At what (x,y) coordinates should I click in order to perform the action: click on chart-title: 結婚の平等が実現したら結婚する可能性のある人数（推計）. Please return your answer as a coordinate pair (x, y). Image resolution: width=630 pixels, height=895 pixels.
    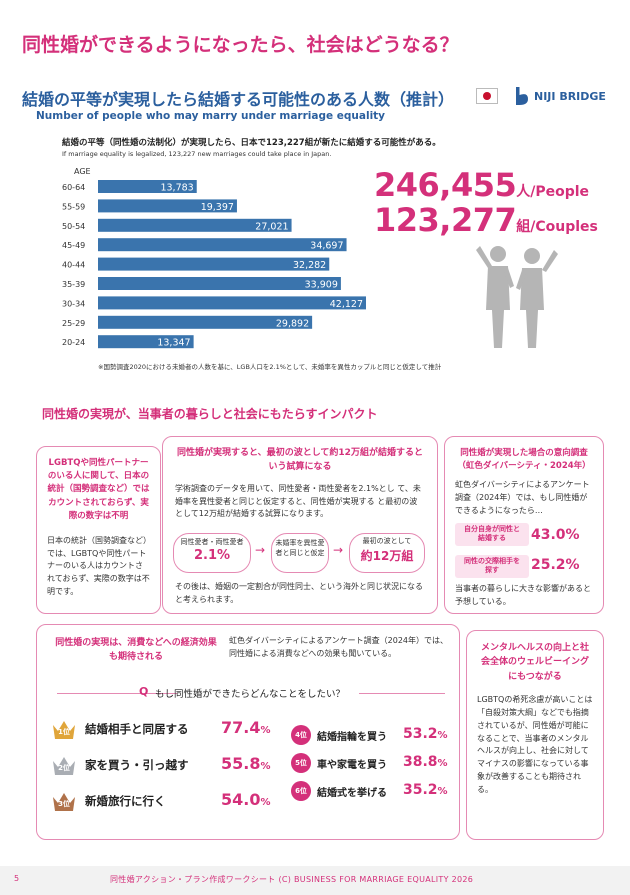
    Looking at the image, I should click on (238, 99).